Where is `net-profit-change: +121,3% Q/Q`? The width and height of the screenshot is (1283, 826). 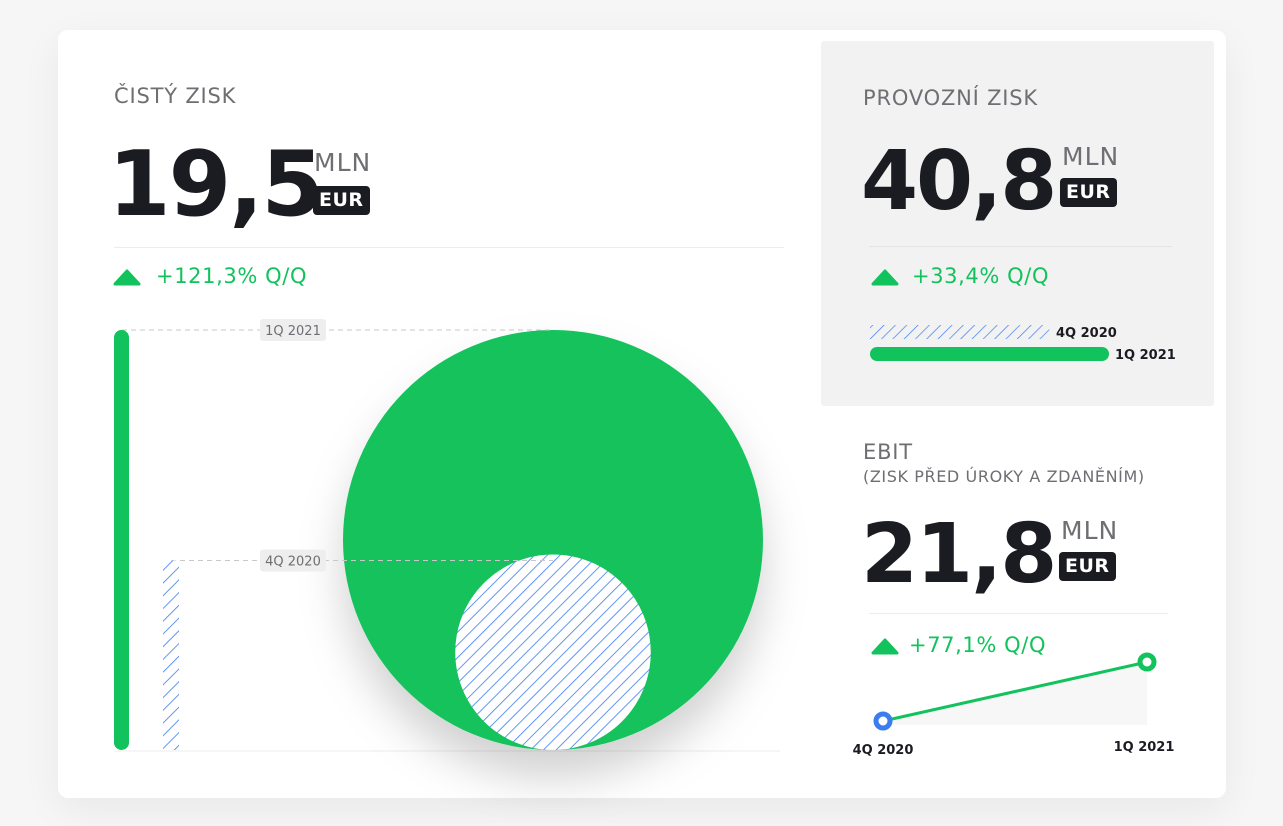 net-profit-change: +121,3% Q/Q is located at coordinates (232, 276).